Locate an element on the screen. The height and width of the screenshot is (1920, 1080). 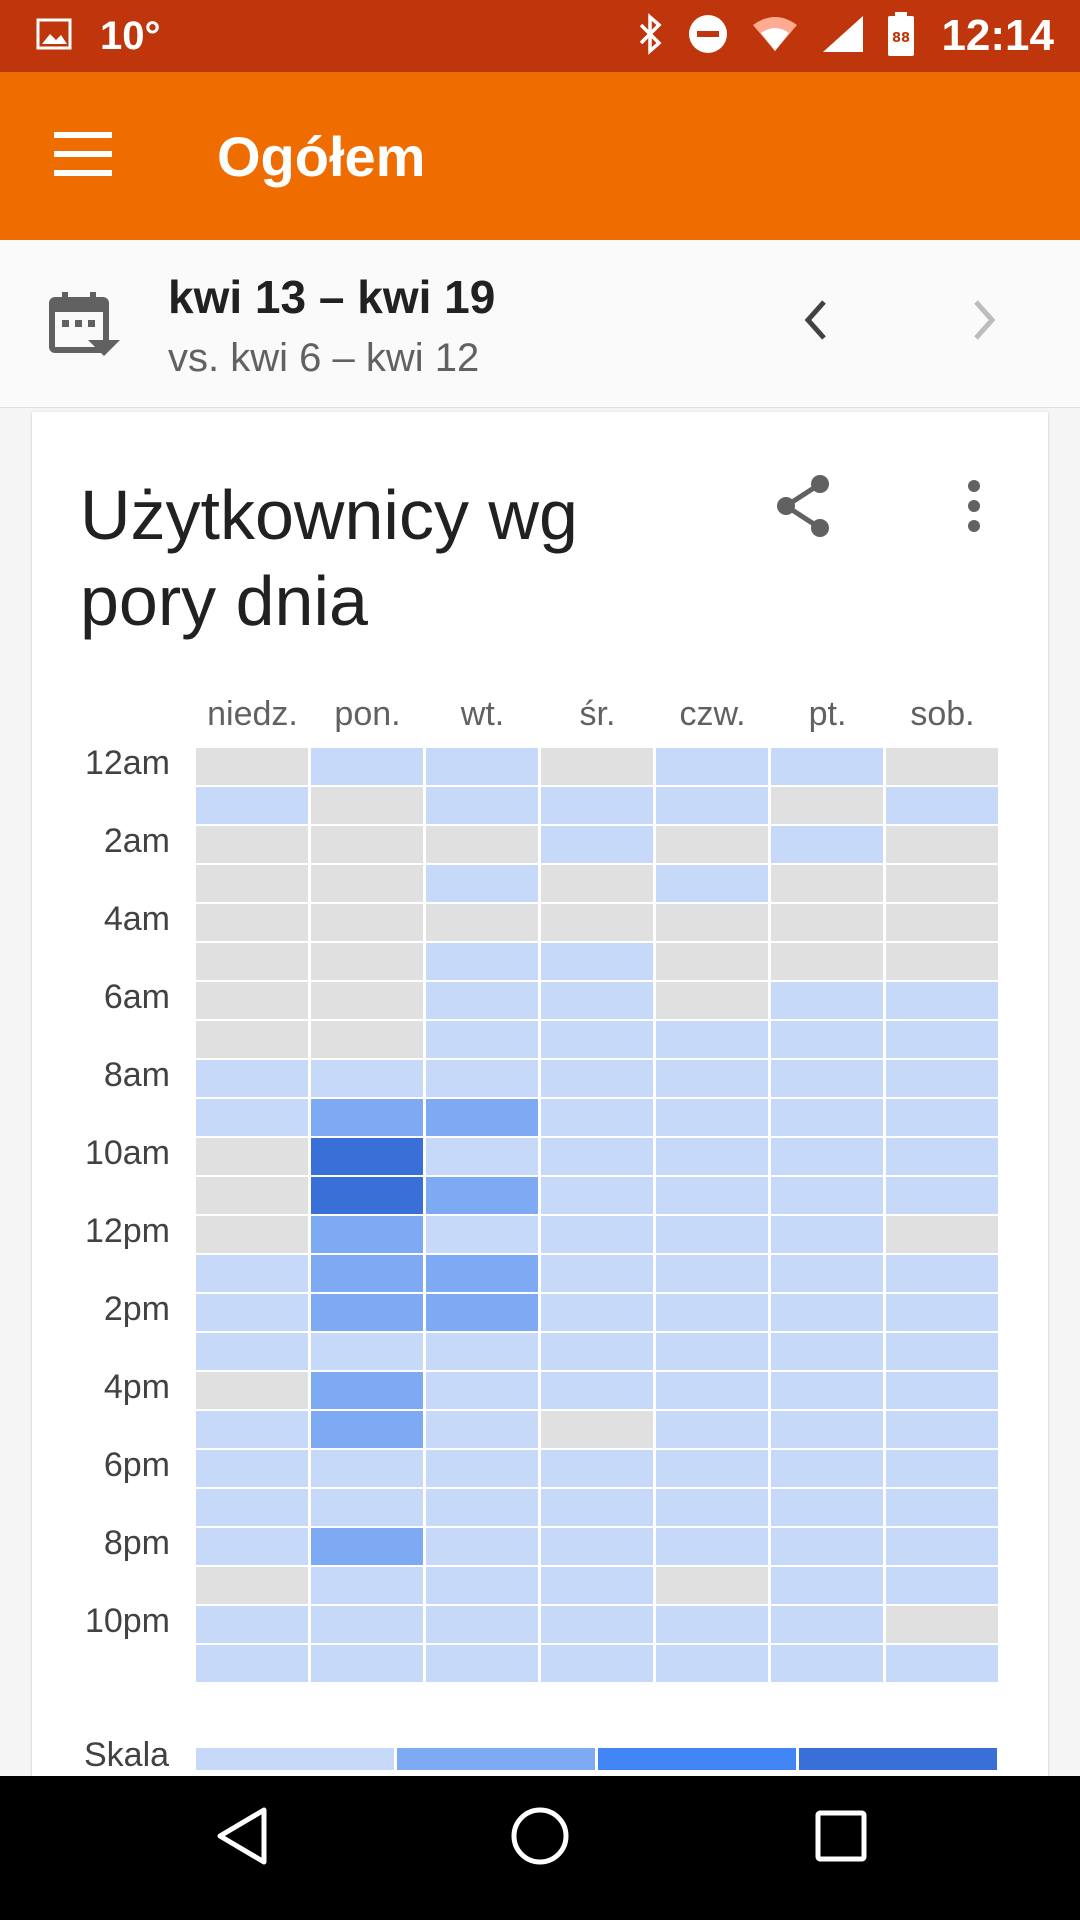
day-label: niedz. is located at coordinates (252, 714).